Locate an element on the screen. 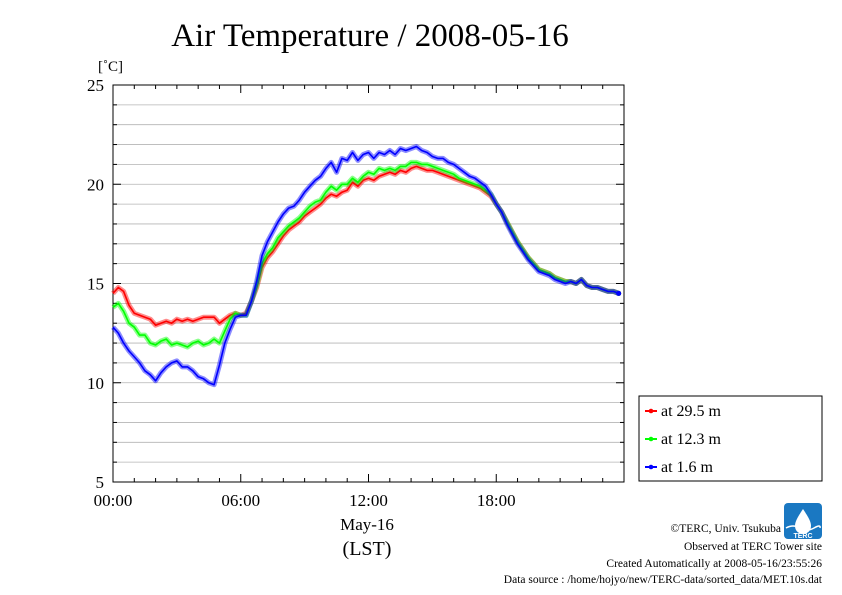 This screenshot has width=842, height=595. legend-label-1-6m: at 1.6 m is located at coordinates (687, 467).